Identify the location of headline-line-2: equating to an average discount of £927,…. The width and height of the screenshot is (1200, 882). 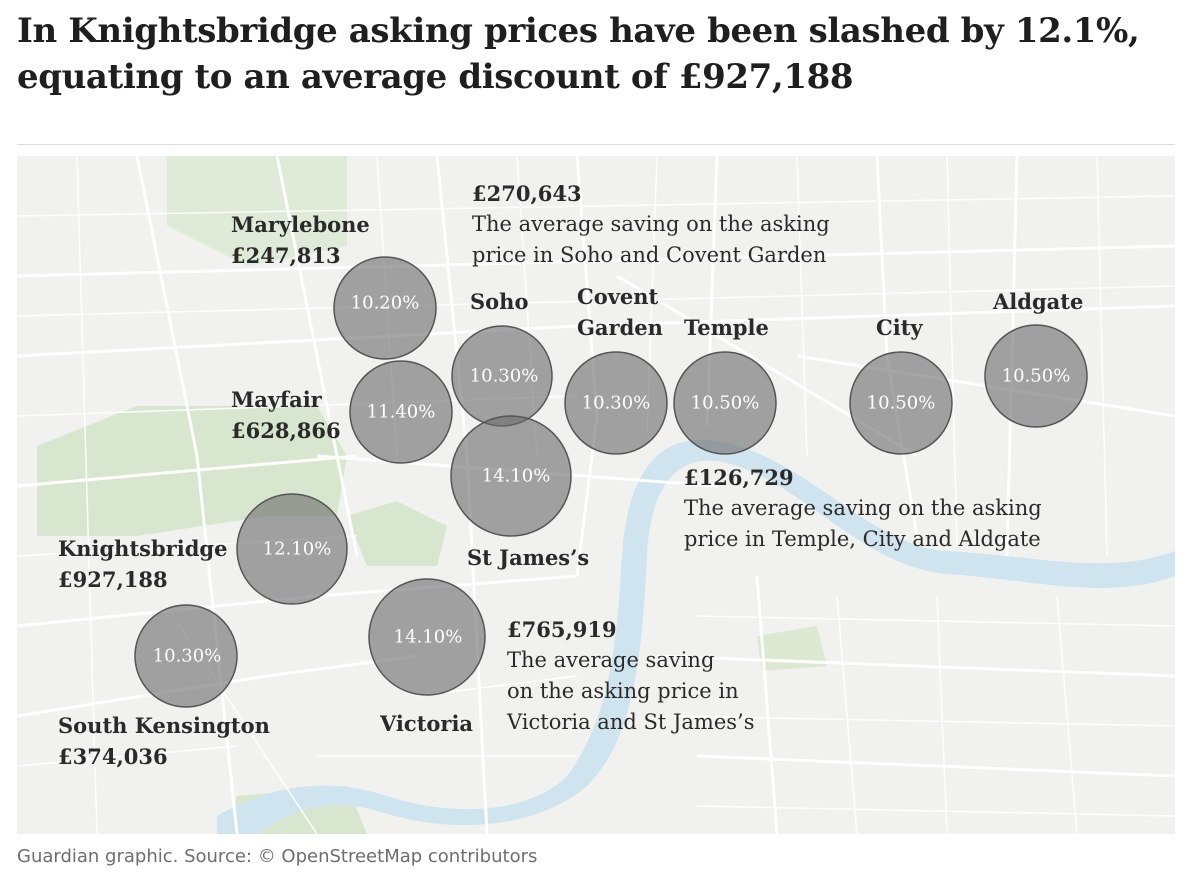
(435, 77).